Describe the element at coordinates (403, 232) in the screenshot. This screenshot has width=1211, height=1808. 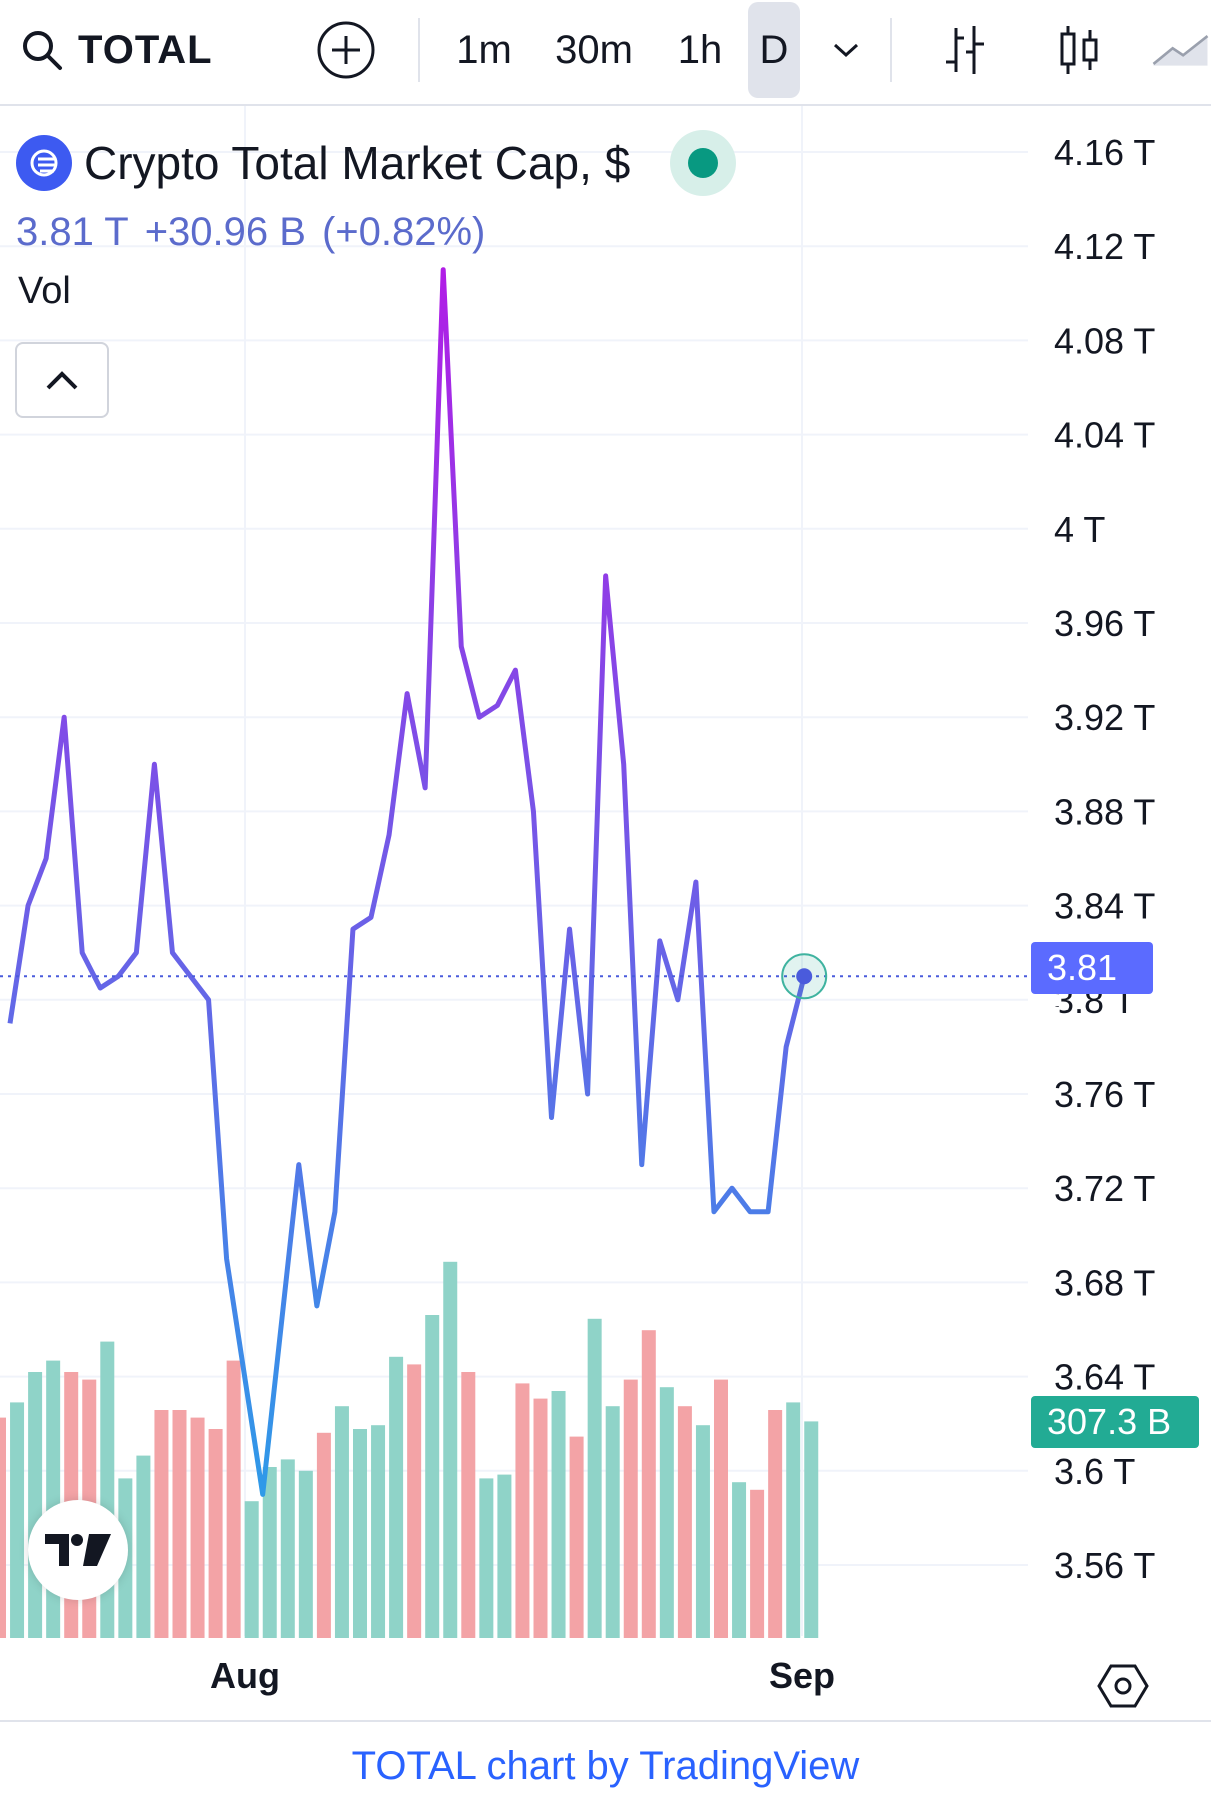
I see `legend-change-percent: (+0.82%)` at that location.